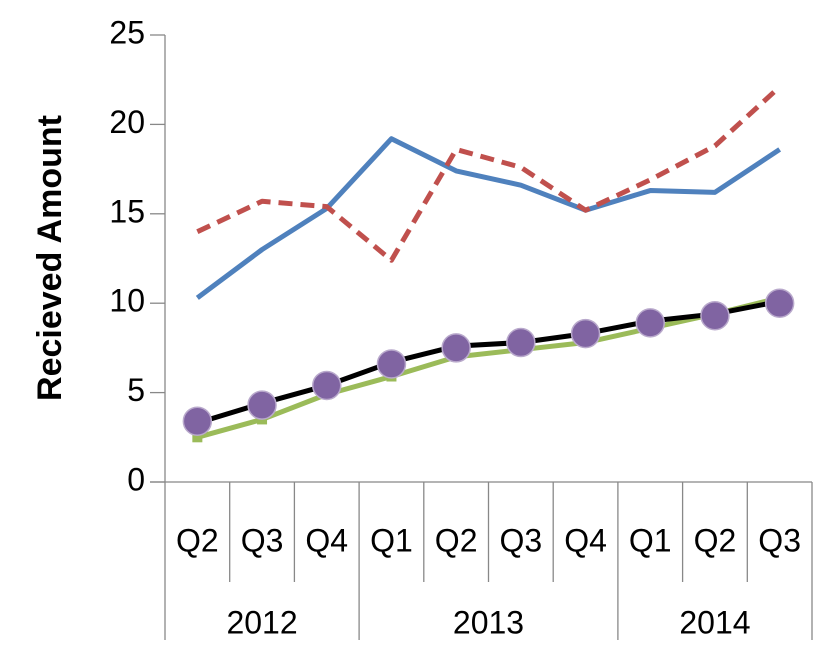 The width and height of the screenshot is (830, 659). Describe the element at coordinates (136, 479) in the screenshot. I see `y-tick-label: 0` at that location.